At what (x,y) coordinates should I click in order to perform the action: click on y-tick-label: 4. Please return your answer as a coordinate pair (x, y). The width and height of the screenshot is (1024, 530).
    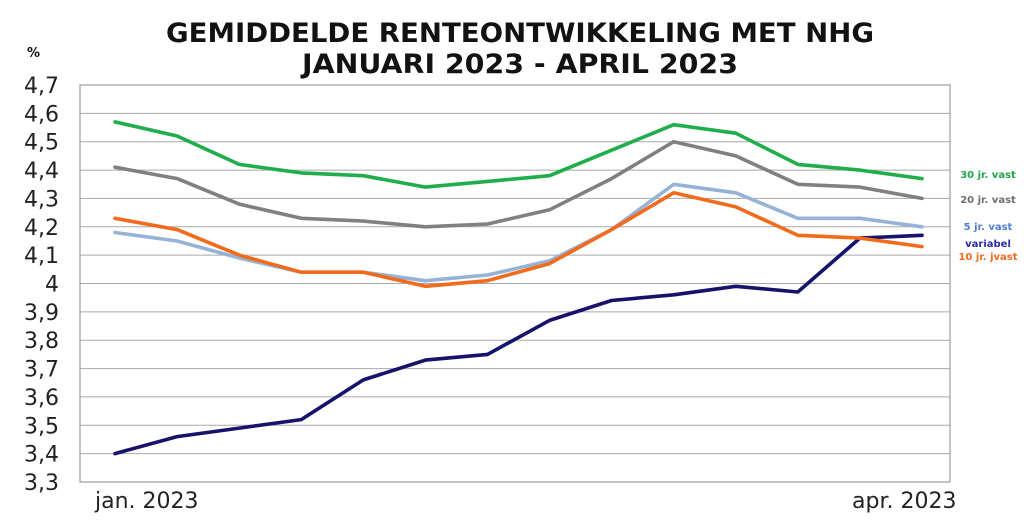
    Looking at the image, I should click on (52, 285).